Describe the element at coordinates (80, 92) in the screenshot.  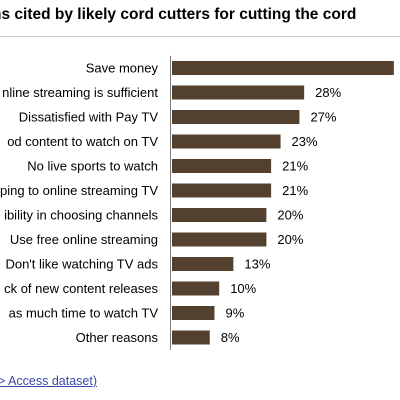
I see `category-label: nline streaming is sufficient` at that location.